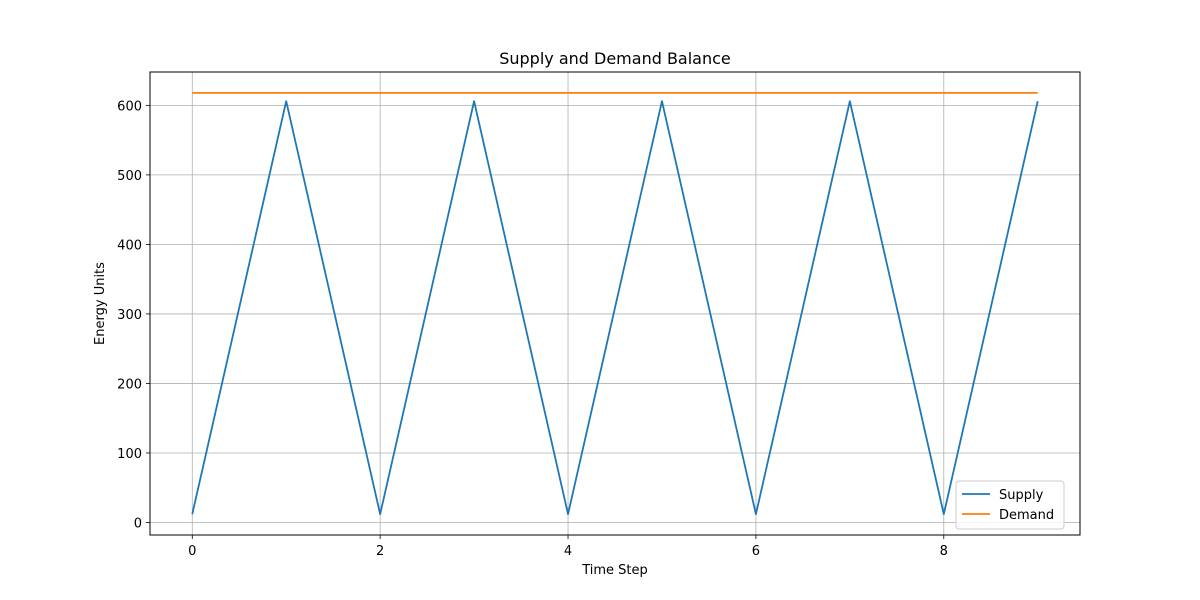 Image resolution: width=1200 pixels, height=600 pixels. What do you see at coordinates (129, 384) in the screenshot?
I see `y-tick-label: 200` at bounding box center [129, 384].